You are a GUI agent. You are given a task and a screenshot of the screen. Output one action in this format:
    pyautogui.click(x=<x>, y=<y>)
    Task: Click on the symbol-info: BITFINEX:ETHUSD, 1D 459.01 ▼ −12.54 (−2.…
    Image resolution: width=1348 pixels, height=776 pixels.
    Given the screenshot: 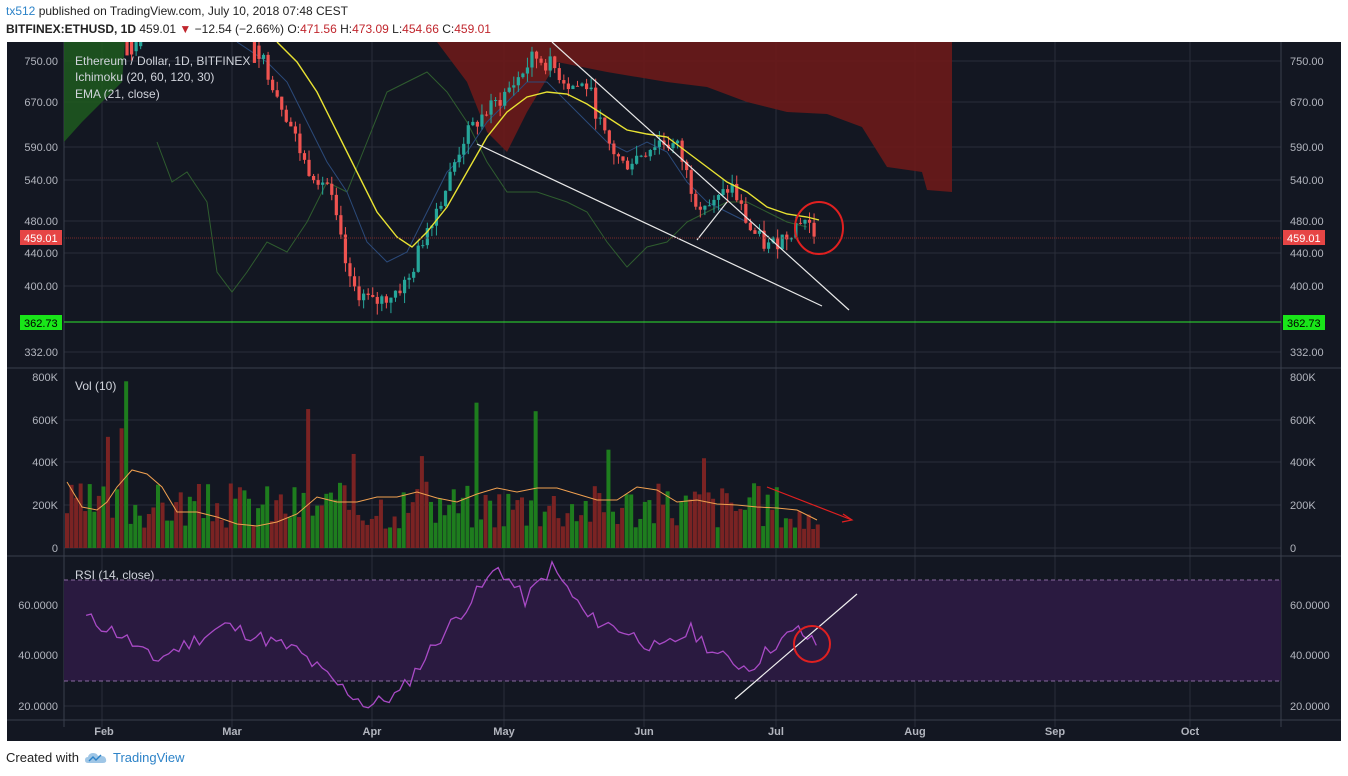 What is the action you would take?
    pyautogui.click(x=248, y=29)
    